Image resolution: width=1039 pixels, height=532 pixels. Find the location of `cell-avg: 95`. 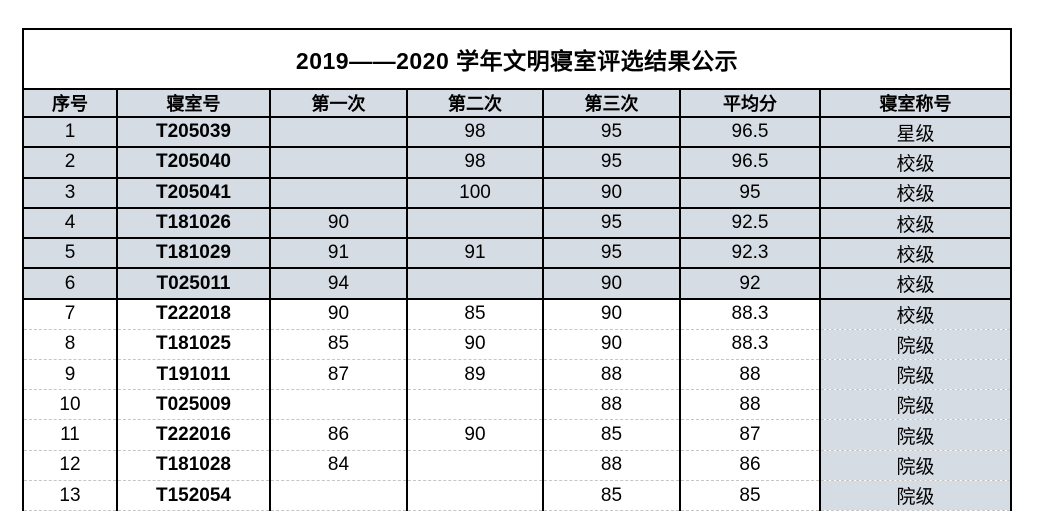

cell-avg: 95 is located at coordinates (750, 193).